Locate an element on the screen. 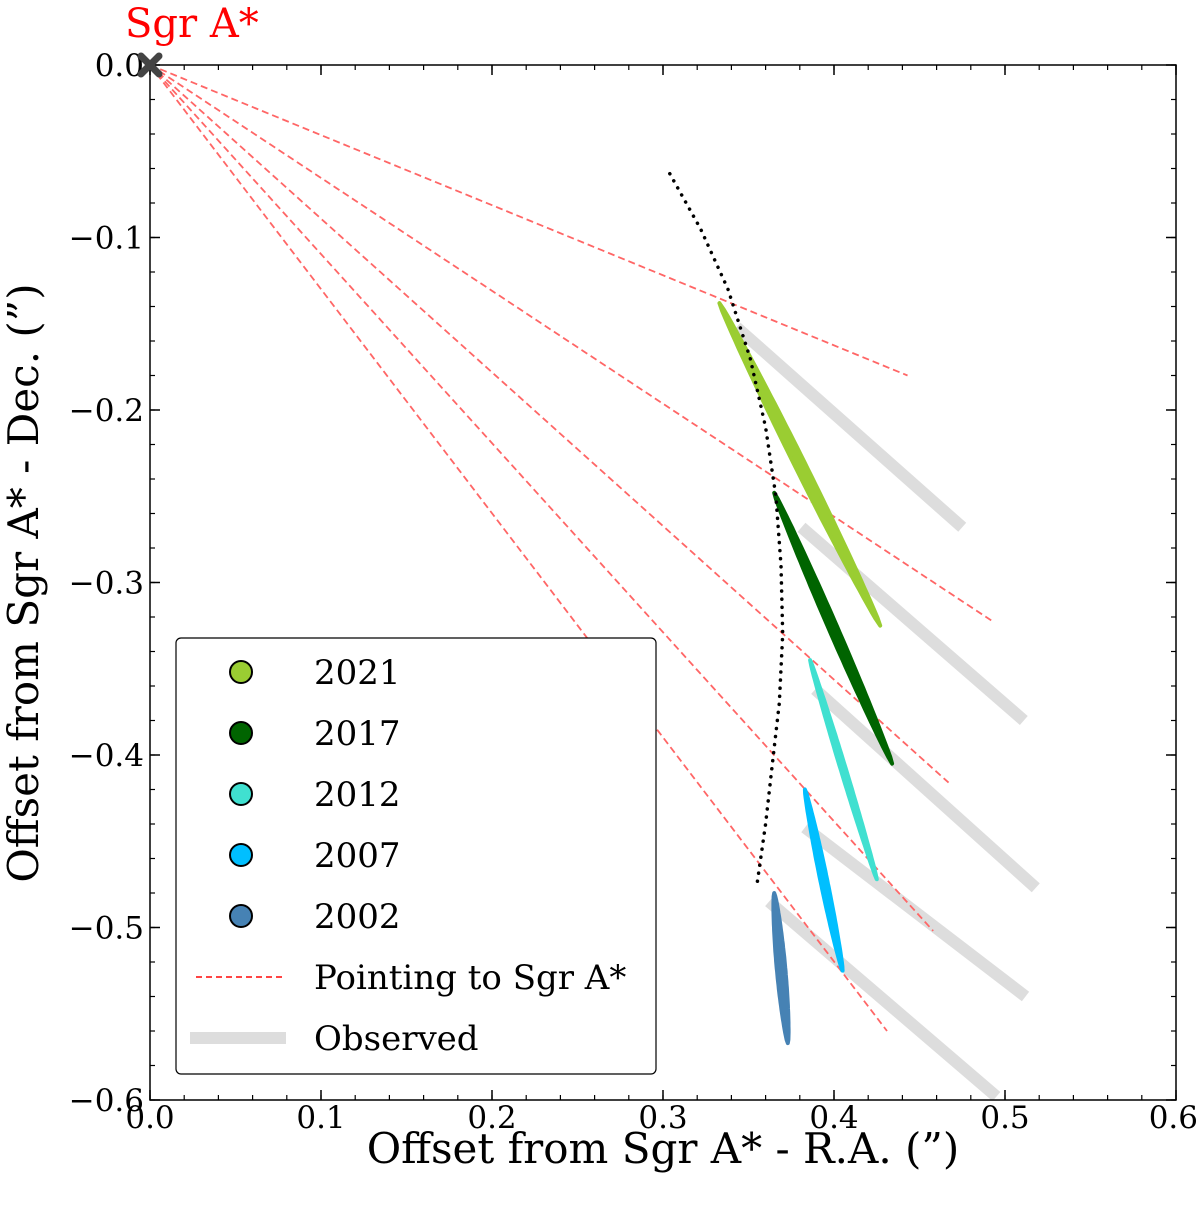 Image resolution: width=1200 pixels, height=1205 pixels. origin-marker is located at coordinates (150, 65).